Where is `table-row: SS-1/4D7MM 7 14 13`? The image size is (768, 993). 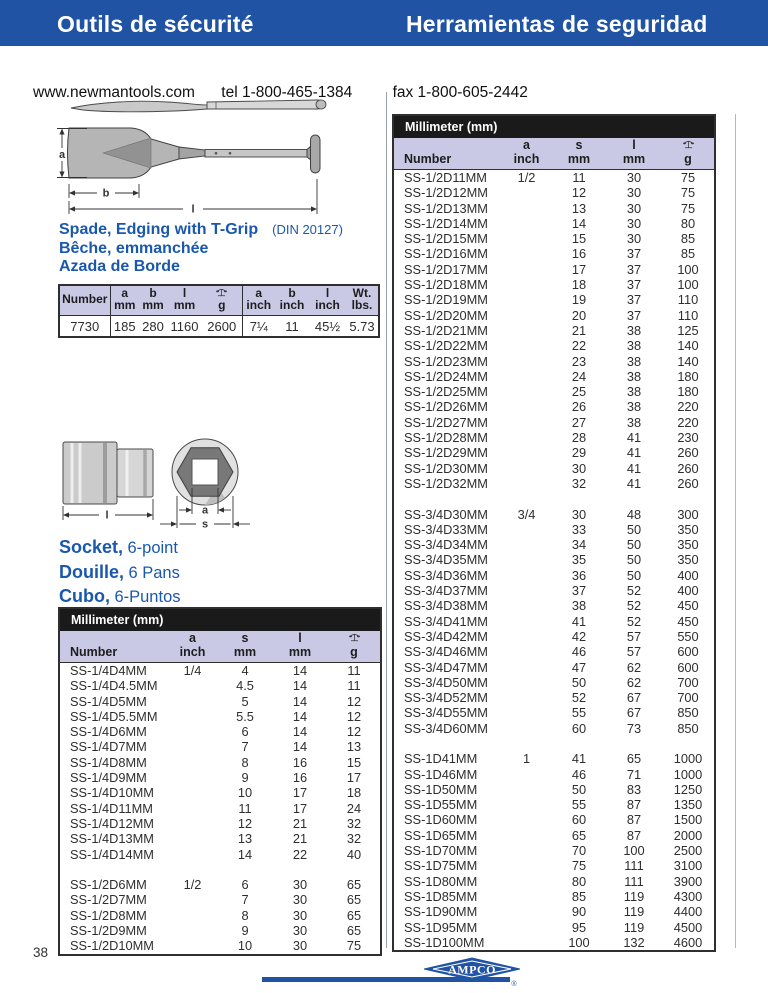
table-row: SS-1/4D7MM 7 14 13 is located at coordinates (220, 746).